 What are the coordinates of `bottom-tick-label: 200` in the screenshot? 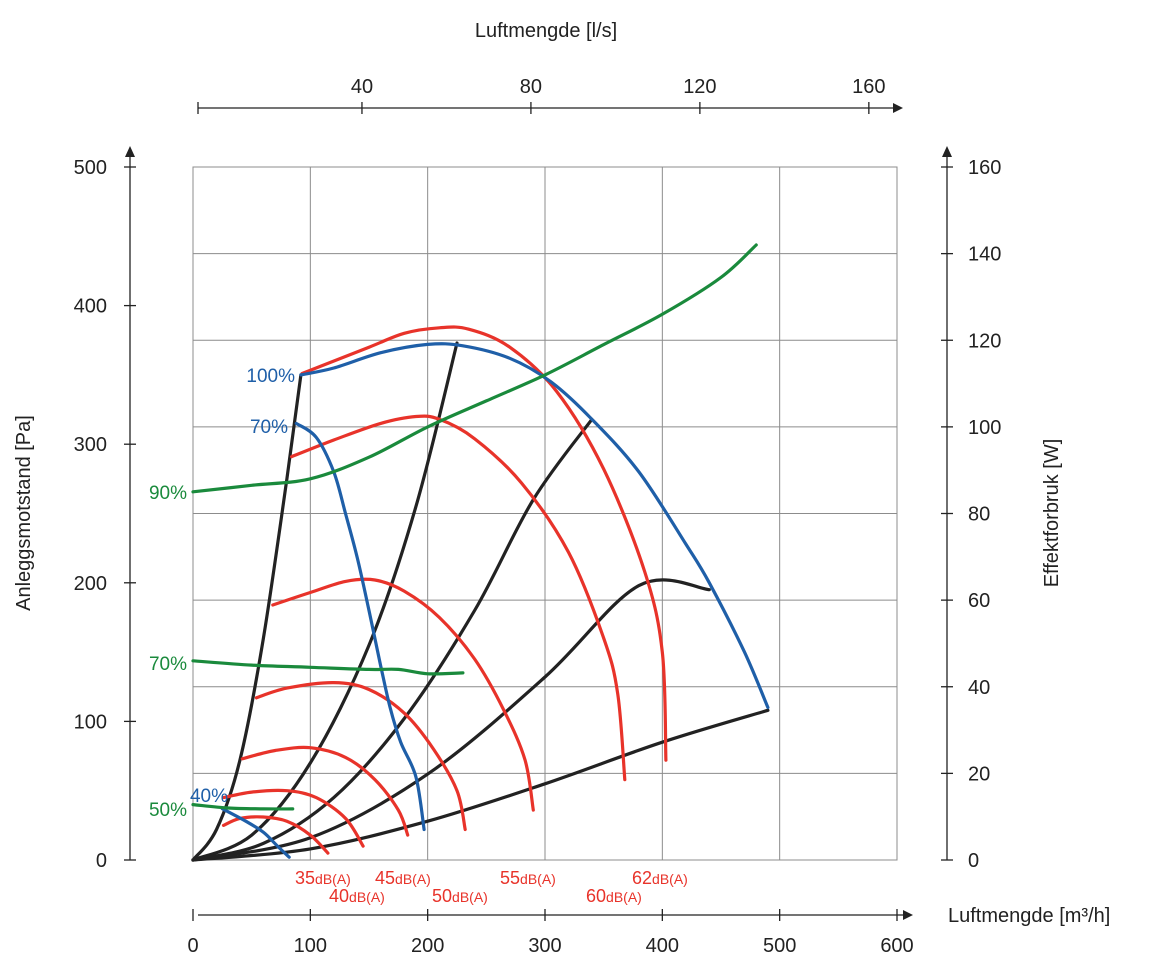 It's located at (427, 946).